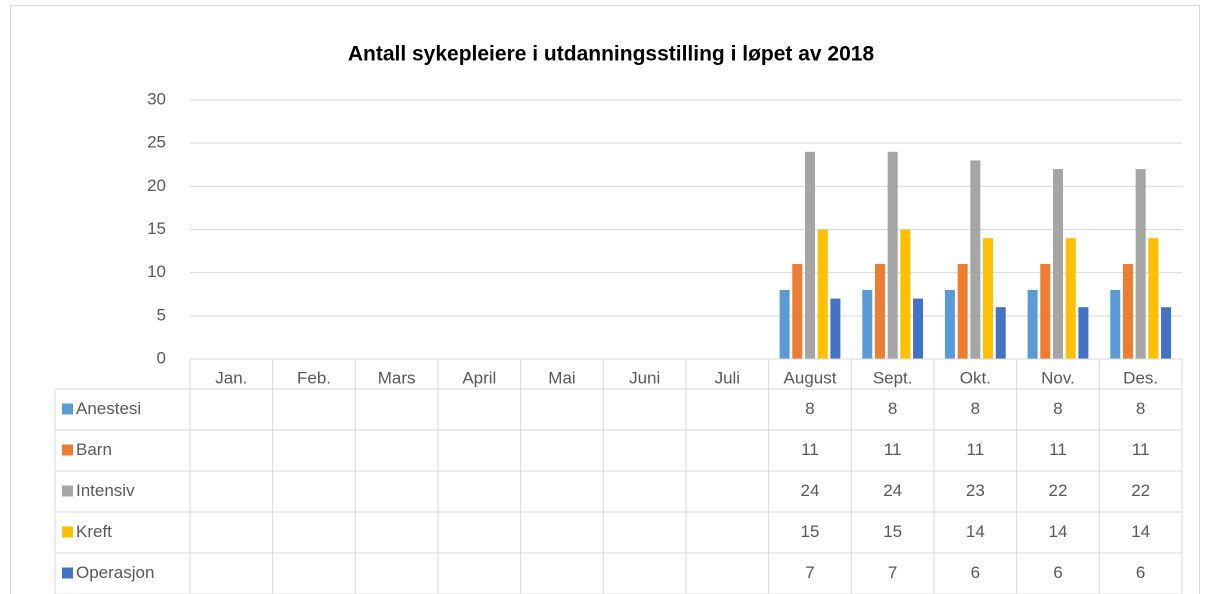  Describe the element at coordinates (728, 377) in the screenshot. I see `x-tick-label: Juli` at that location.